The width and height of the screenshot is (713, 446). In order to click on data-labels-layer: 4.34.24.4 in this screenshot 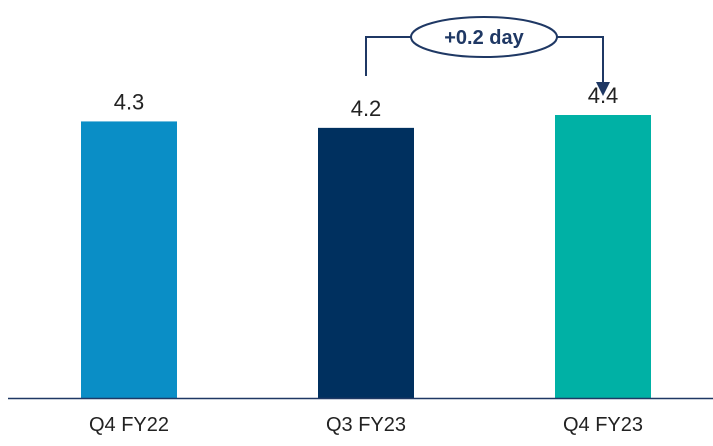, I will do `click(366, 102)`.